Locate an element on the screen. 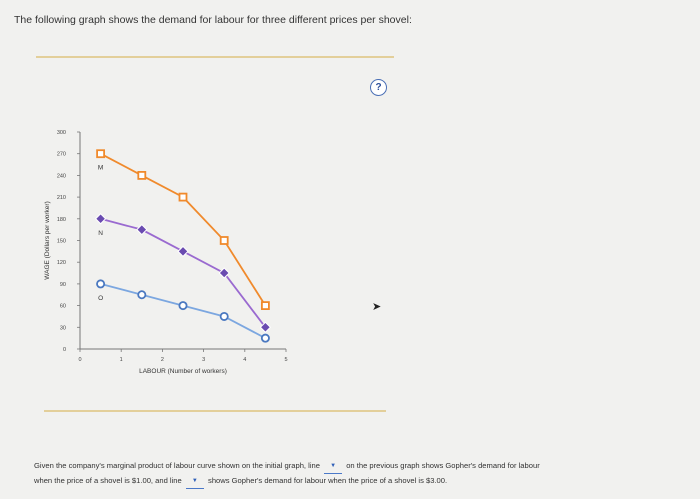 This screenshot has height=499, width=700. y-tick-label: 90 is located at coordinates (63, 285).